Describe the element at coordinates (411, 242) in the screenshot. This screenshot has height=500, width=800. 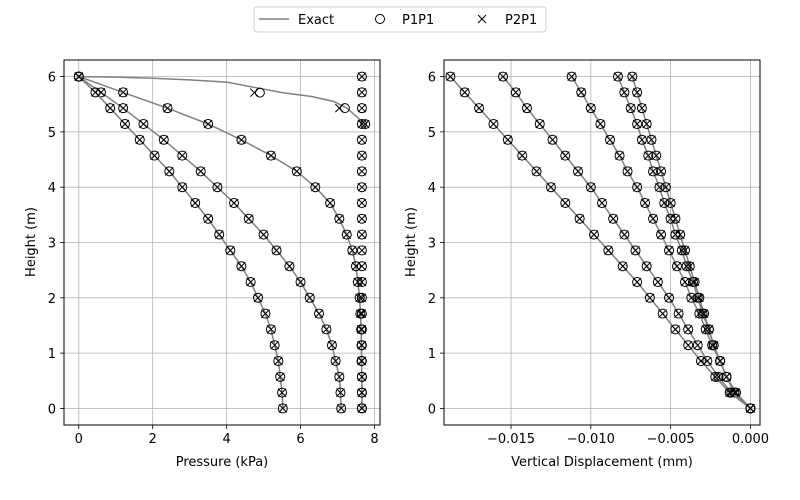
I see `displacement-y-axis-label: Height (m)` at that location.